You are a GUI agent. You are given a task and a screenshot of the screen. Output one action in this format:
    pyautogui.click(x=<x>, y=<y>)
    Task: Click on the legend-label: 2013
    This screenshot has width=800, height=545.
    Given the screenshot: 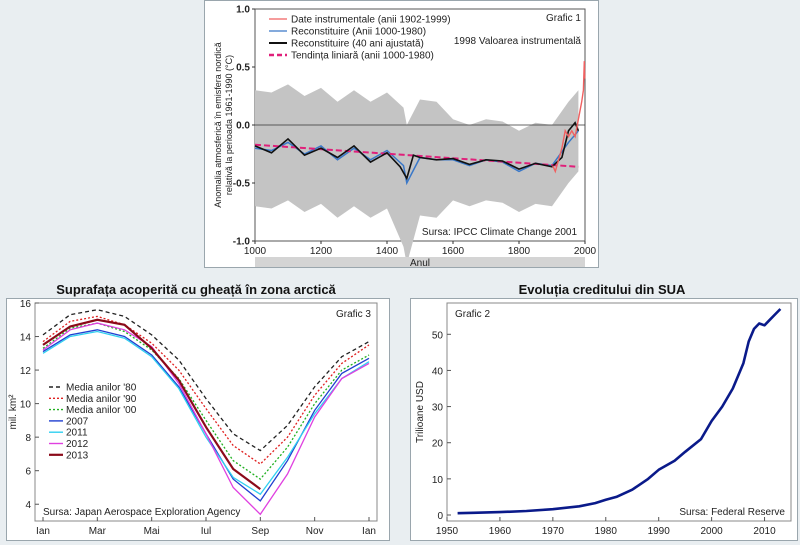 What is the action you would take?
    pyautogui.click(x=77, y=455)
    